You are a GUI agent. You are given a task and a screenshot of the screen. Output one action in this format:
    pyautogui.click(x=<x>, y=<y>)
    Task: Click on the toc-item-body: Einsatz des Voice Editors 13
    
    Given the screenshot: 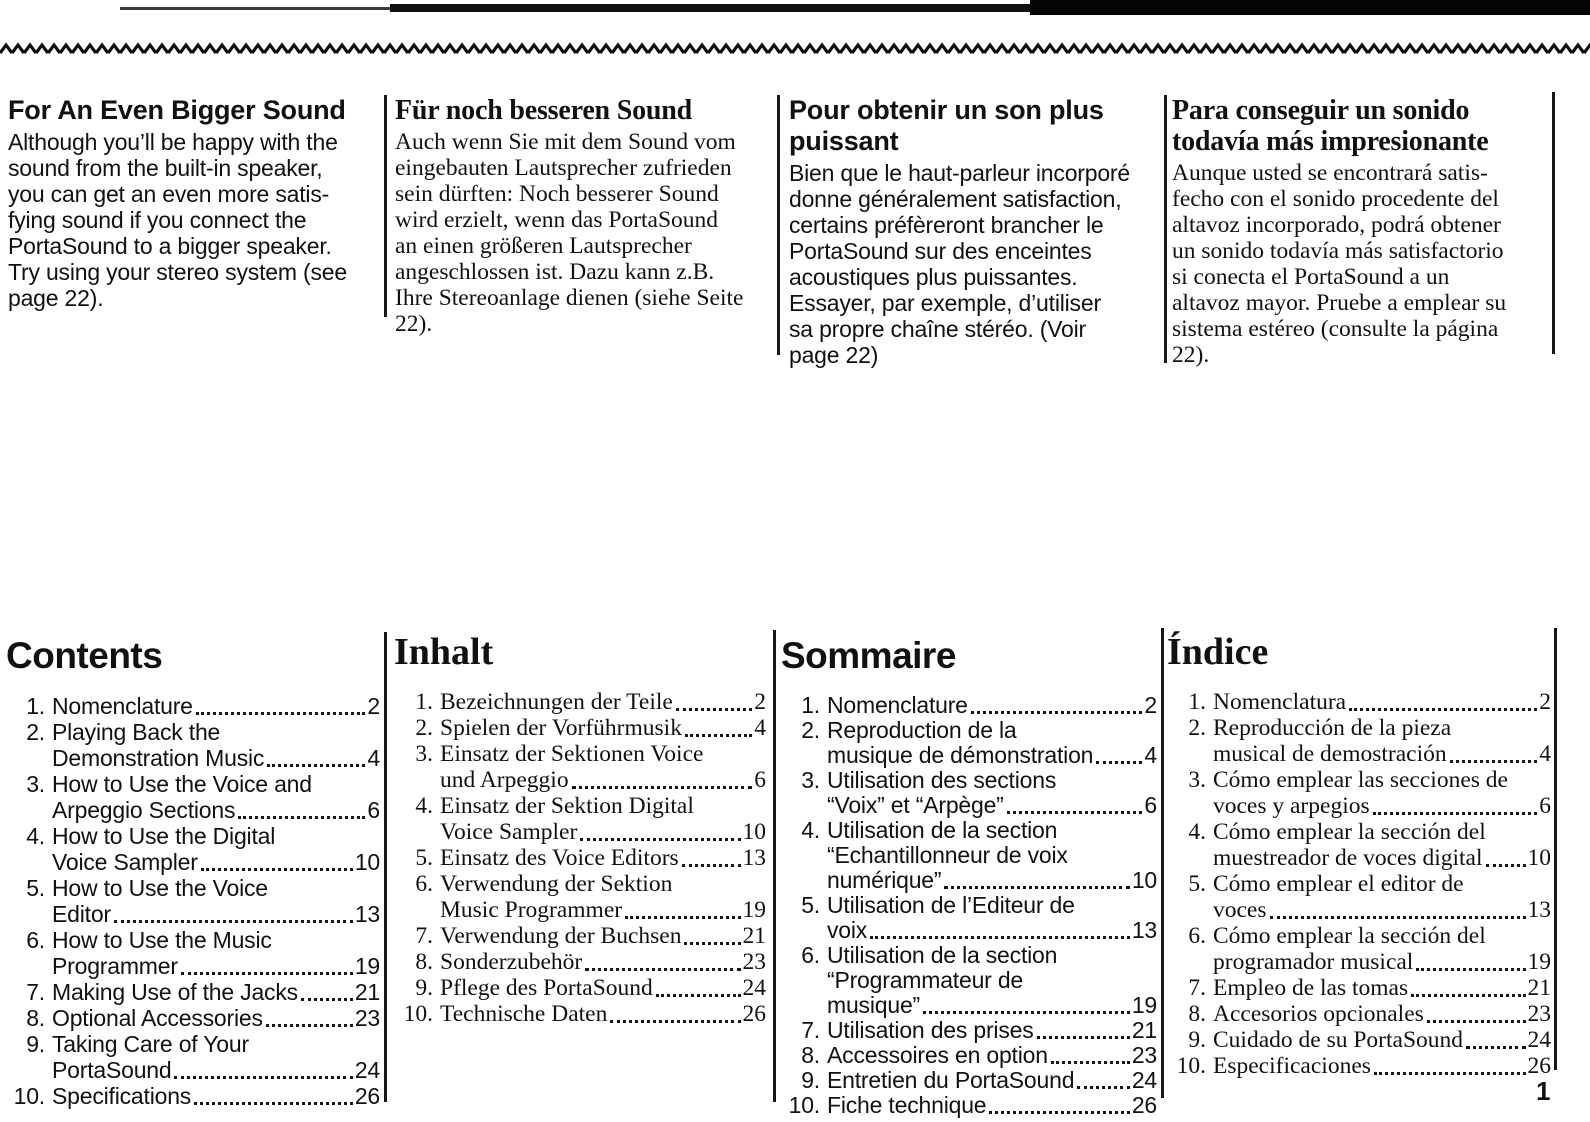 What is the action you would take?
    pyautogui.click(x=603, y=858)
    